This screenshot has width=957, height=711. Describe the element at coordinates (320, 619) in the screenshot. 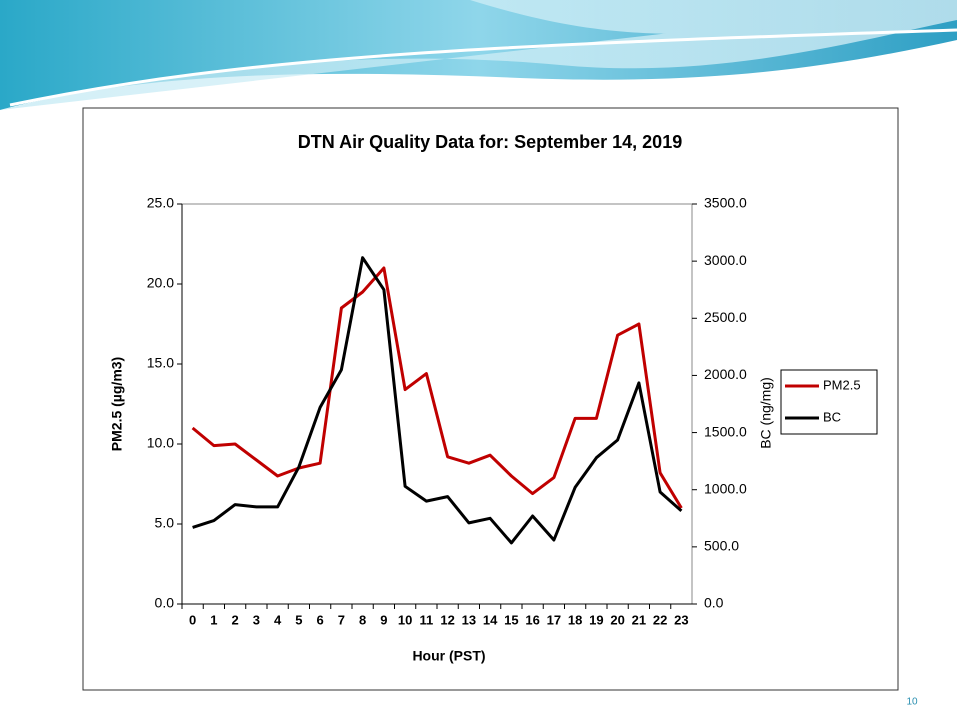

I see `x-tick-label: 6` at that location.